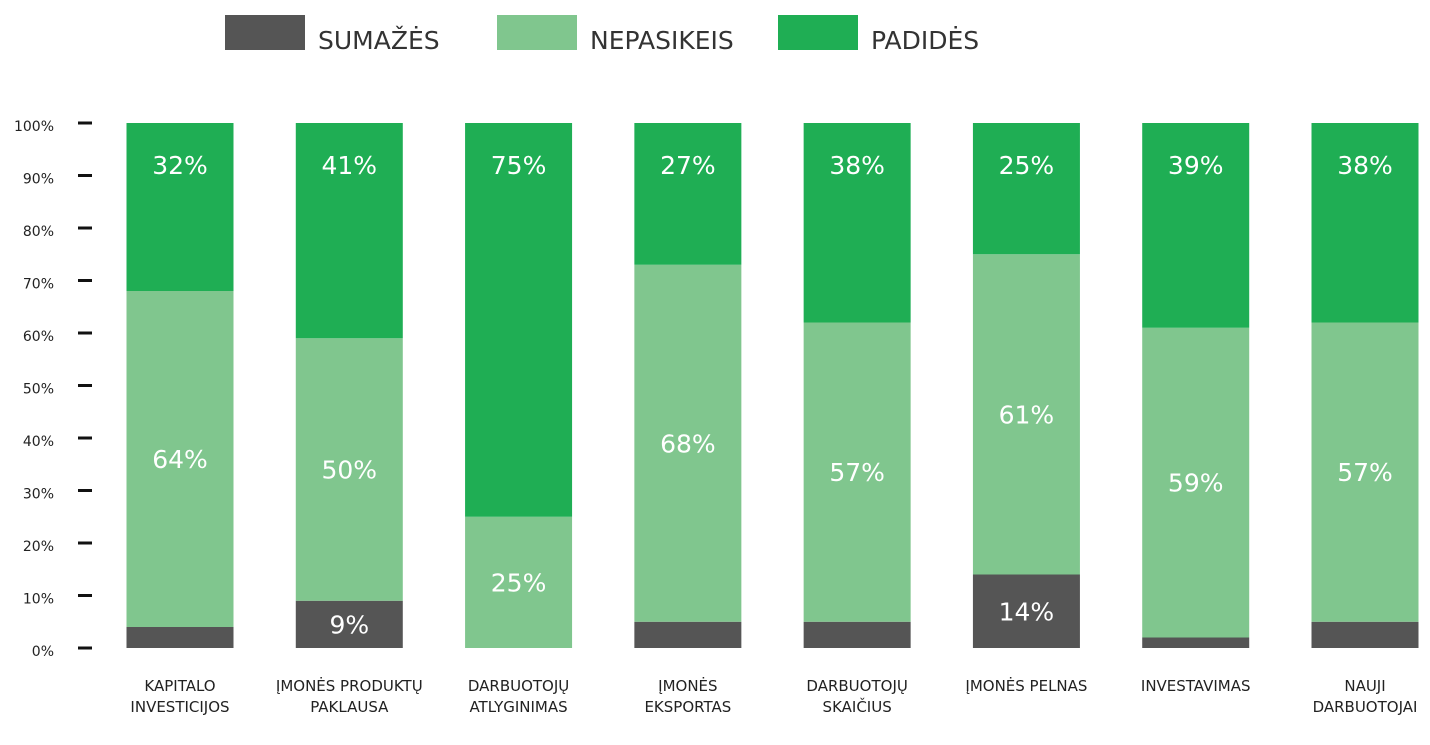  What do you see at coordinates (34, 127) in the screenshot?
I see `y-tick-label: 100%` at bounding box center [34, 127].